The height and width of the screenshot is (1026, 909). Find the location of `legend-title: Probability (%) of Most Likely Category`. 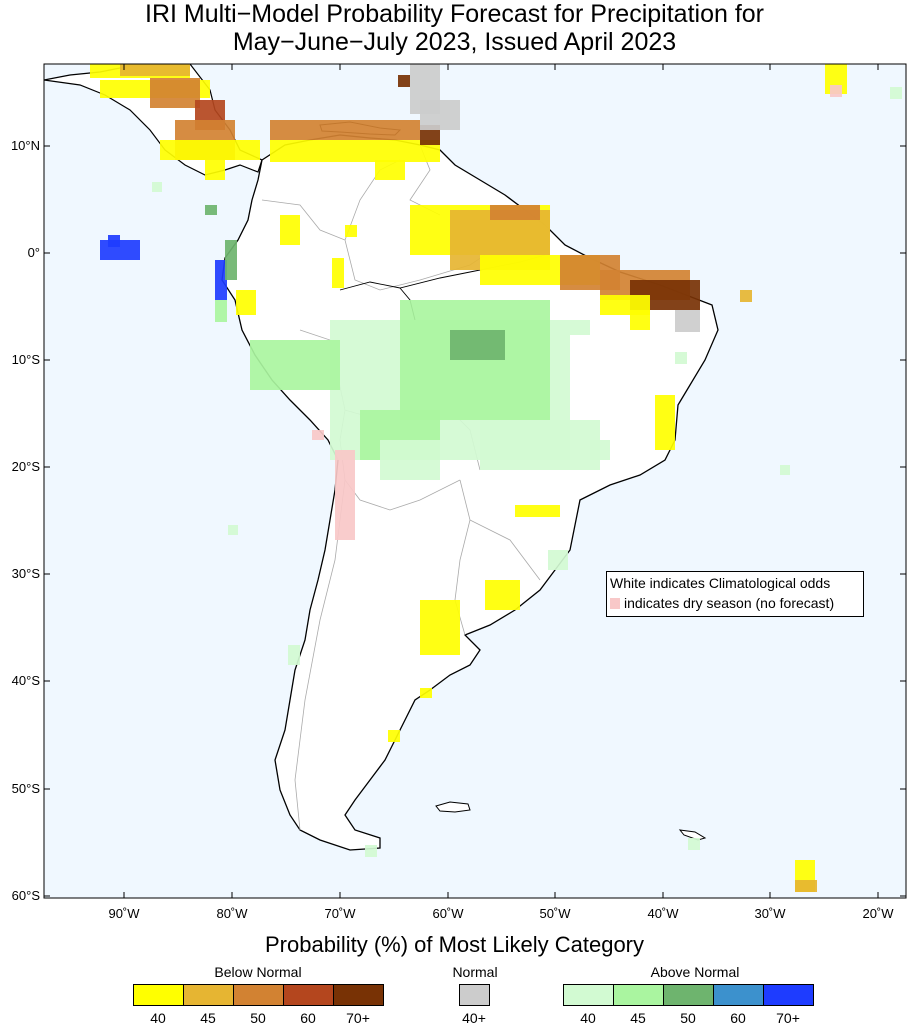

legend-title: Probability (%) of Most Likely Category is located at coordinates (454, 944).